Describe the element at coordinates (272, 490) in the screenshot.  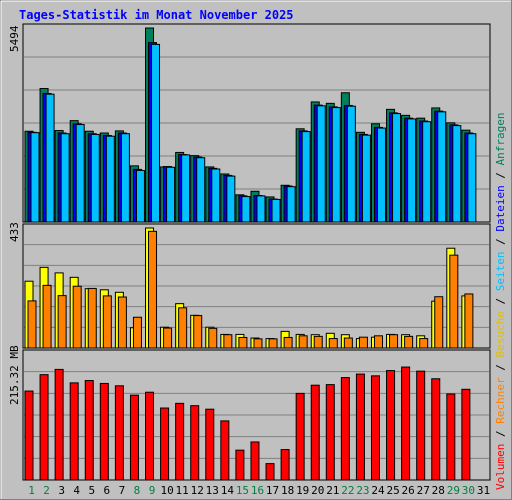
I see `x-tick-label: 17` at that location.